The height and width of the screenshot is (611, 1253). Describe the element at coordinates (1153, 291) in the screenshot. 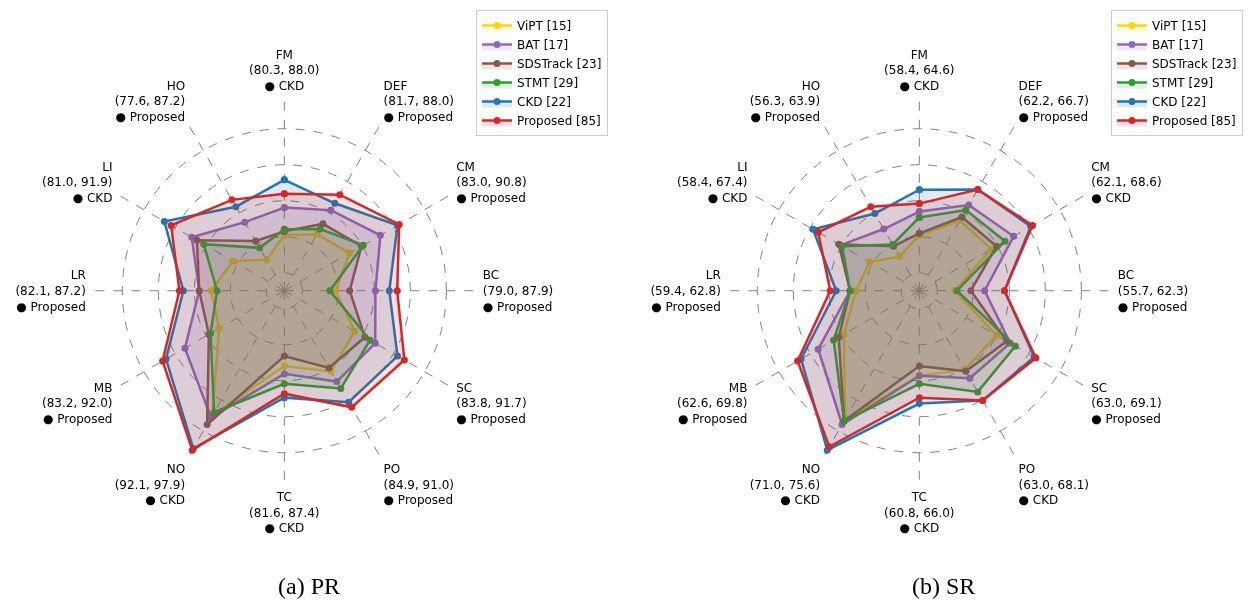

I see `spoke-label: BC (55.7, 62.3) ● Proposed` at that location.